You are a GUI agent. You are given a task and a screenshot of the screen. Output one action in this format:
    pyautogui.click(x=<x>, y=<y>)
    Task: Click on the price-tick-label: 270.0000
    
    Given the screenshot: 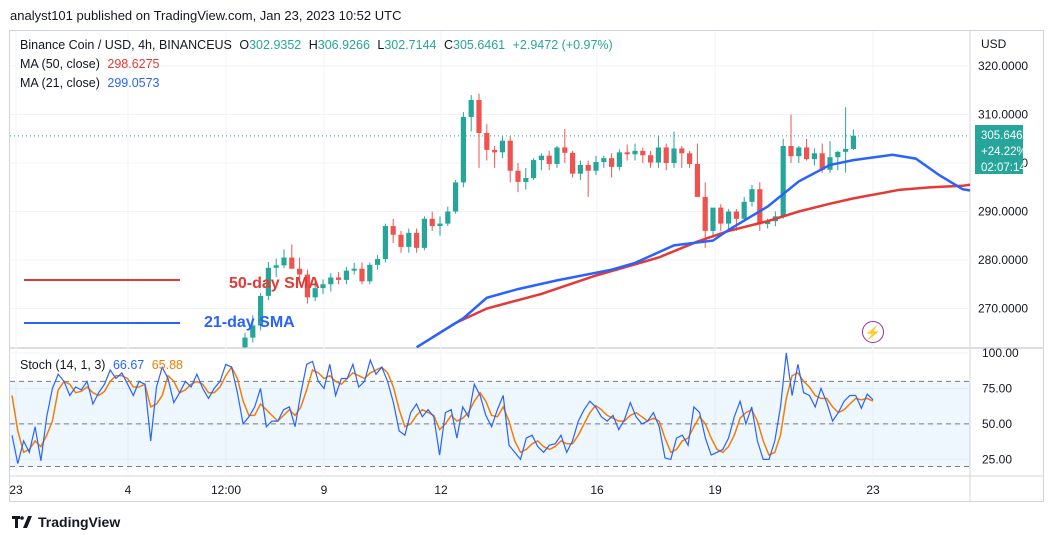 What is the action you would take?
    pyautogui.click(x=1003, y=309)
    